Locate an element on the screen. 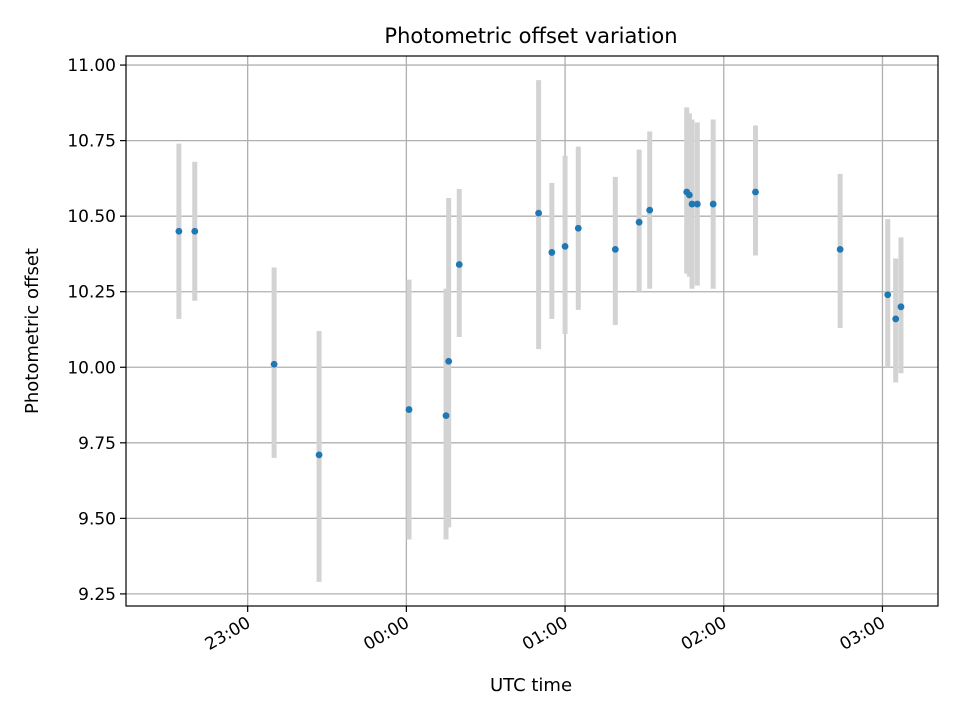 The image size is (960, 720). y-axis-label: Photometric offset is located at coordinates (32, 331).